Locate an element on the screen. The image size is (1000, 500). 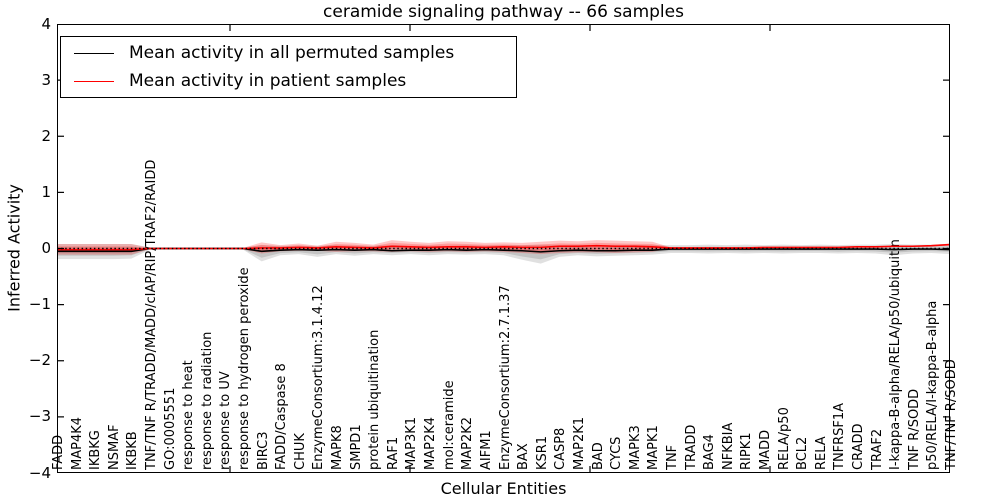
legend-label: Mean activity in patient samples is located at coordinates (268, 81).